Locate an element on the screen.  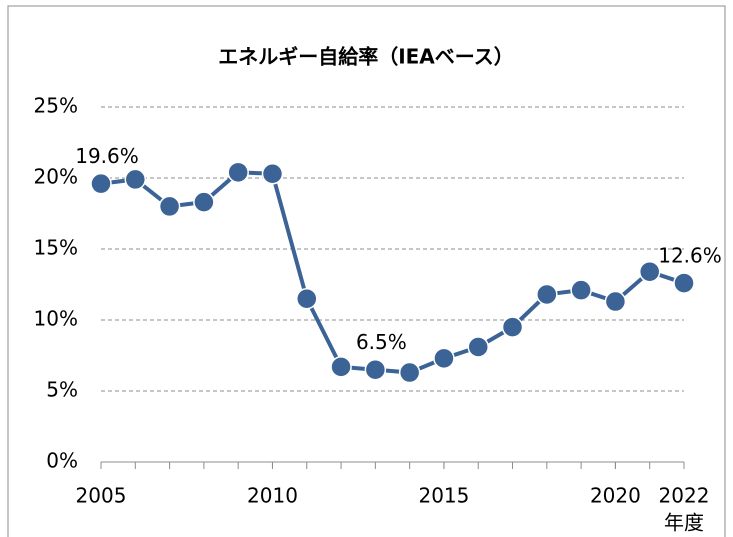
data-label: 12.6% is located at coordinates (690, 256).